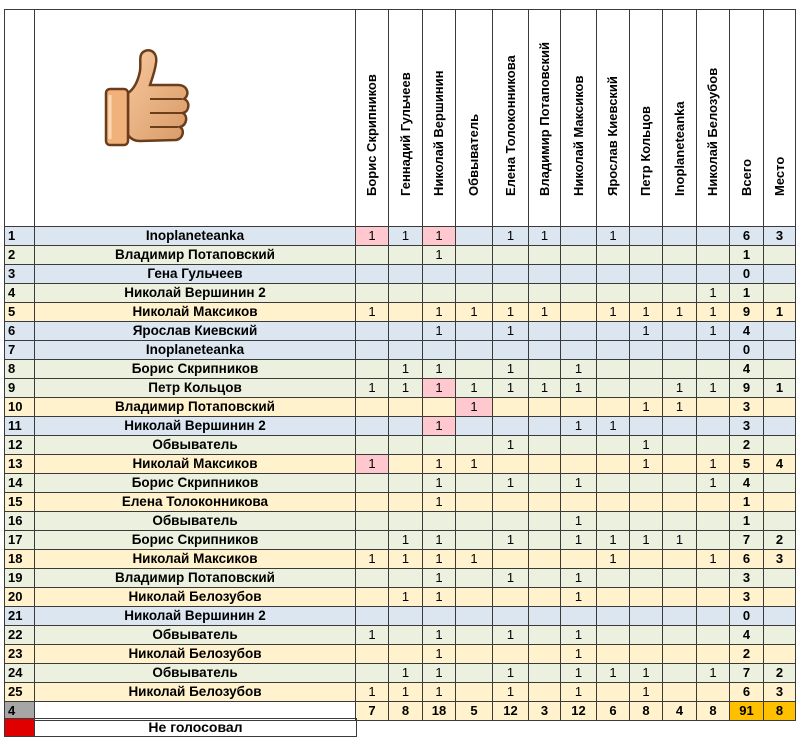  I want to click on row-place: 2, so click(780, 540).